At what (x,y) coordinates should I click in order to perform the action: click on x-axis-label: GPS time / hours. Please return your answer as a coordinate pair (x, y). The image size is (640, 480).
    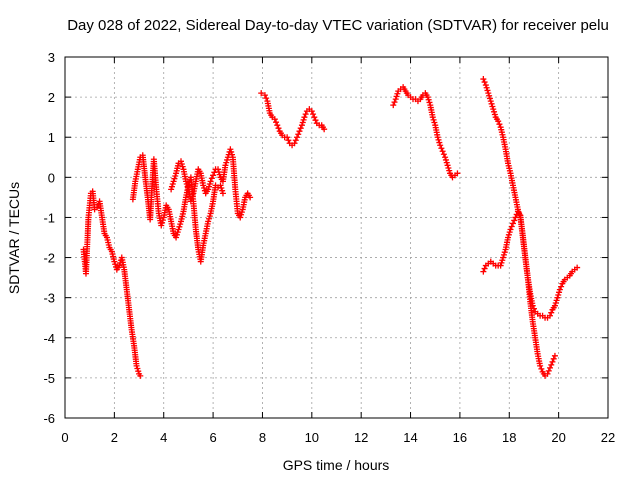
    Looking at the image, I should click on (336, 465).